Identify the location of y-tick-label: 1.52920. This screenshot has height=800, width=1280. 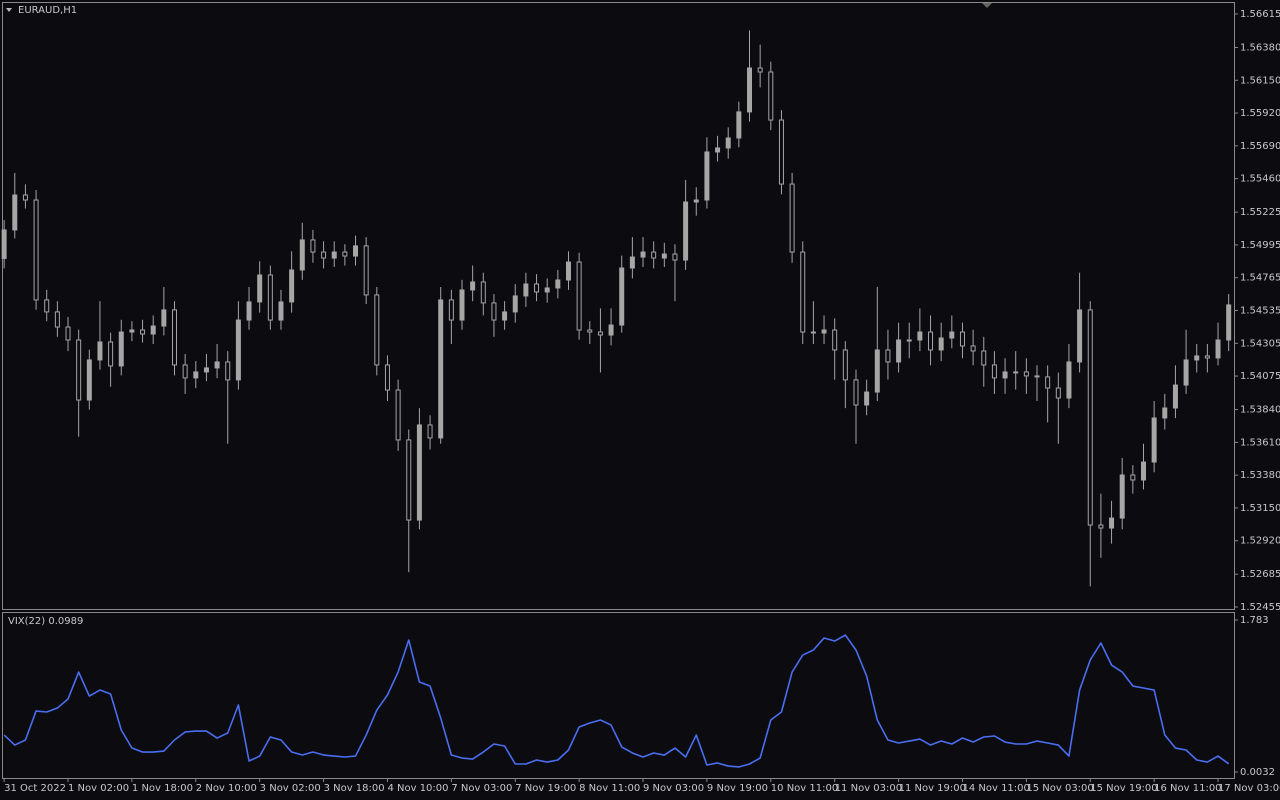
(1260, 541).